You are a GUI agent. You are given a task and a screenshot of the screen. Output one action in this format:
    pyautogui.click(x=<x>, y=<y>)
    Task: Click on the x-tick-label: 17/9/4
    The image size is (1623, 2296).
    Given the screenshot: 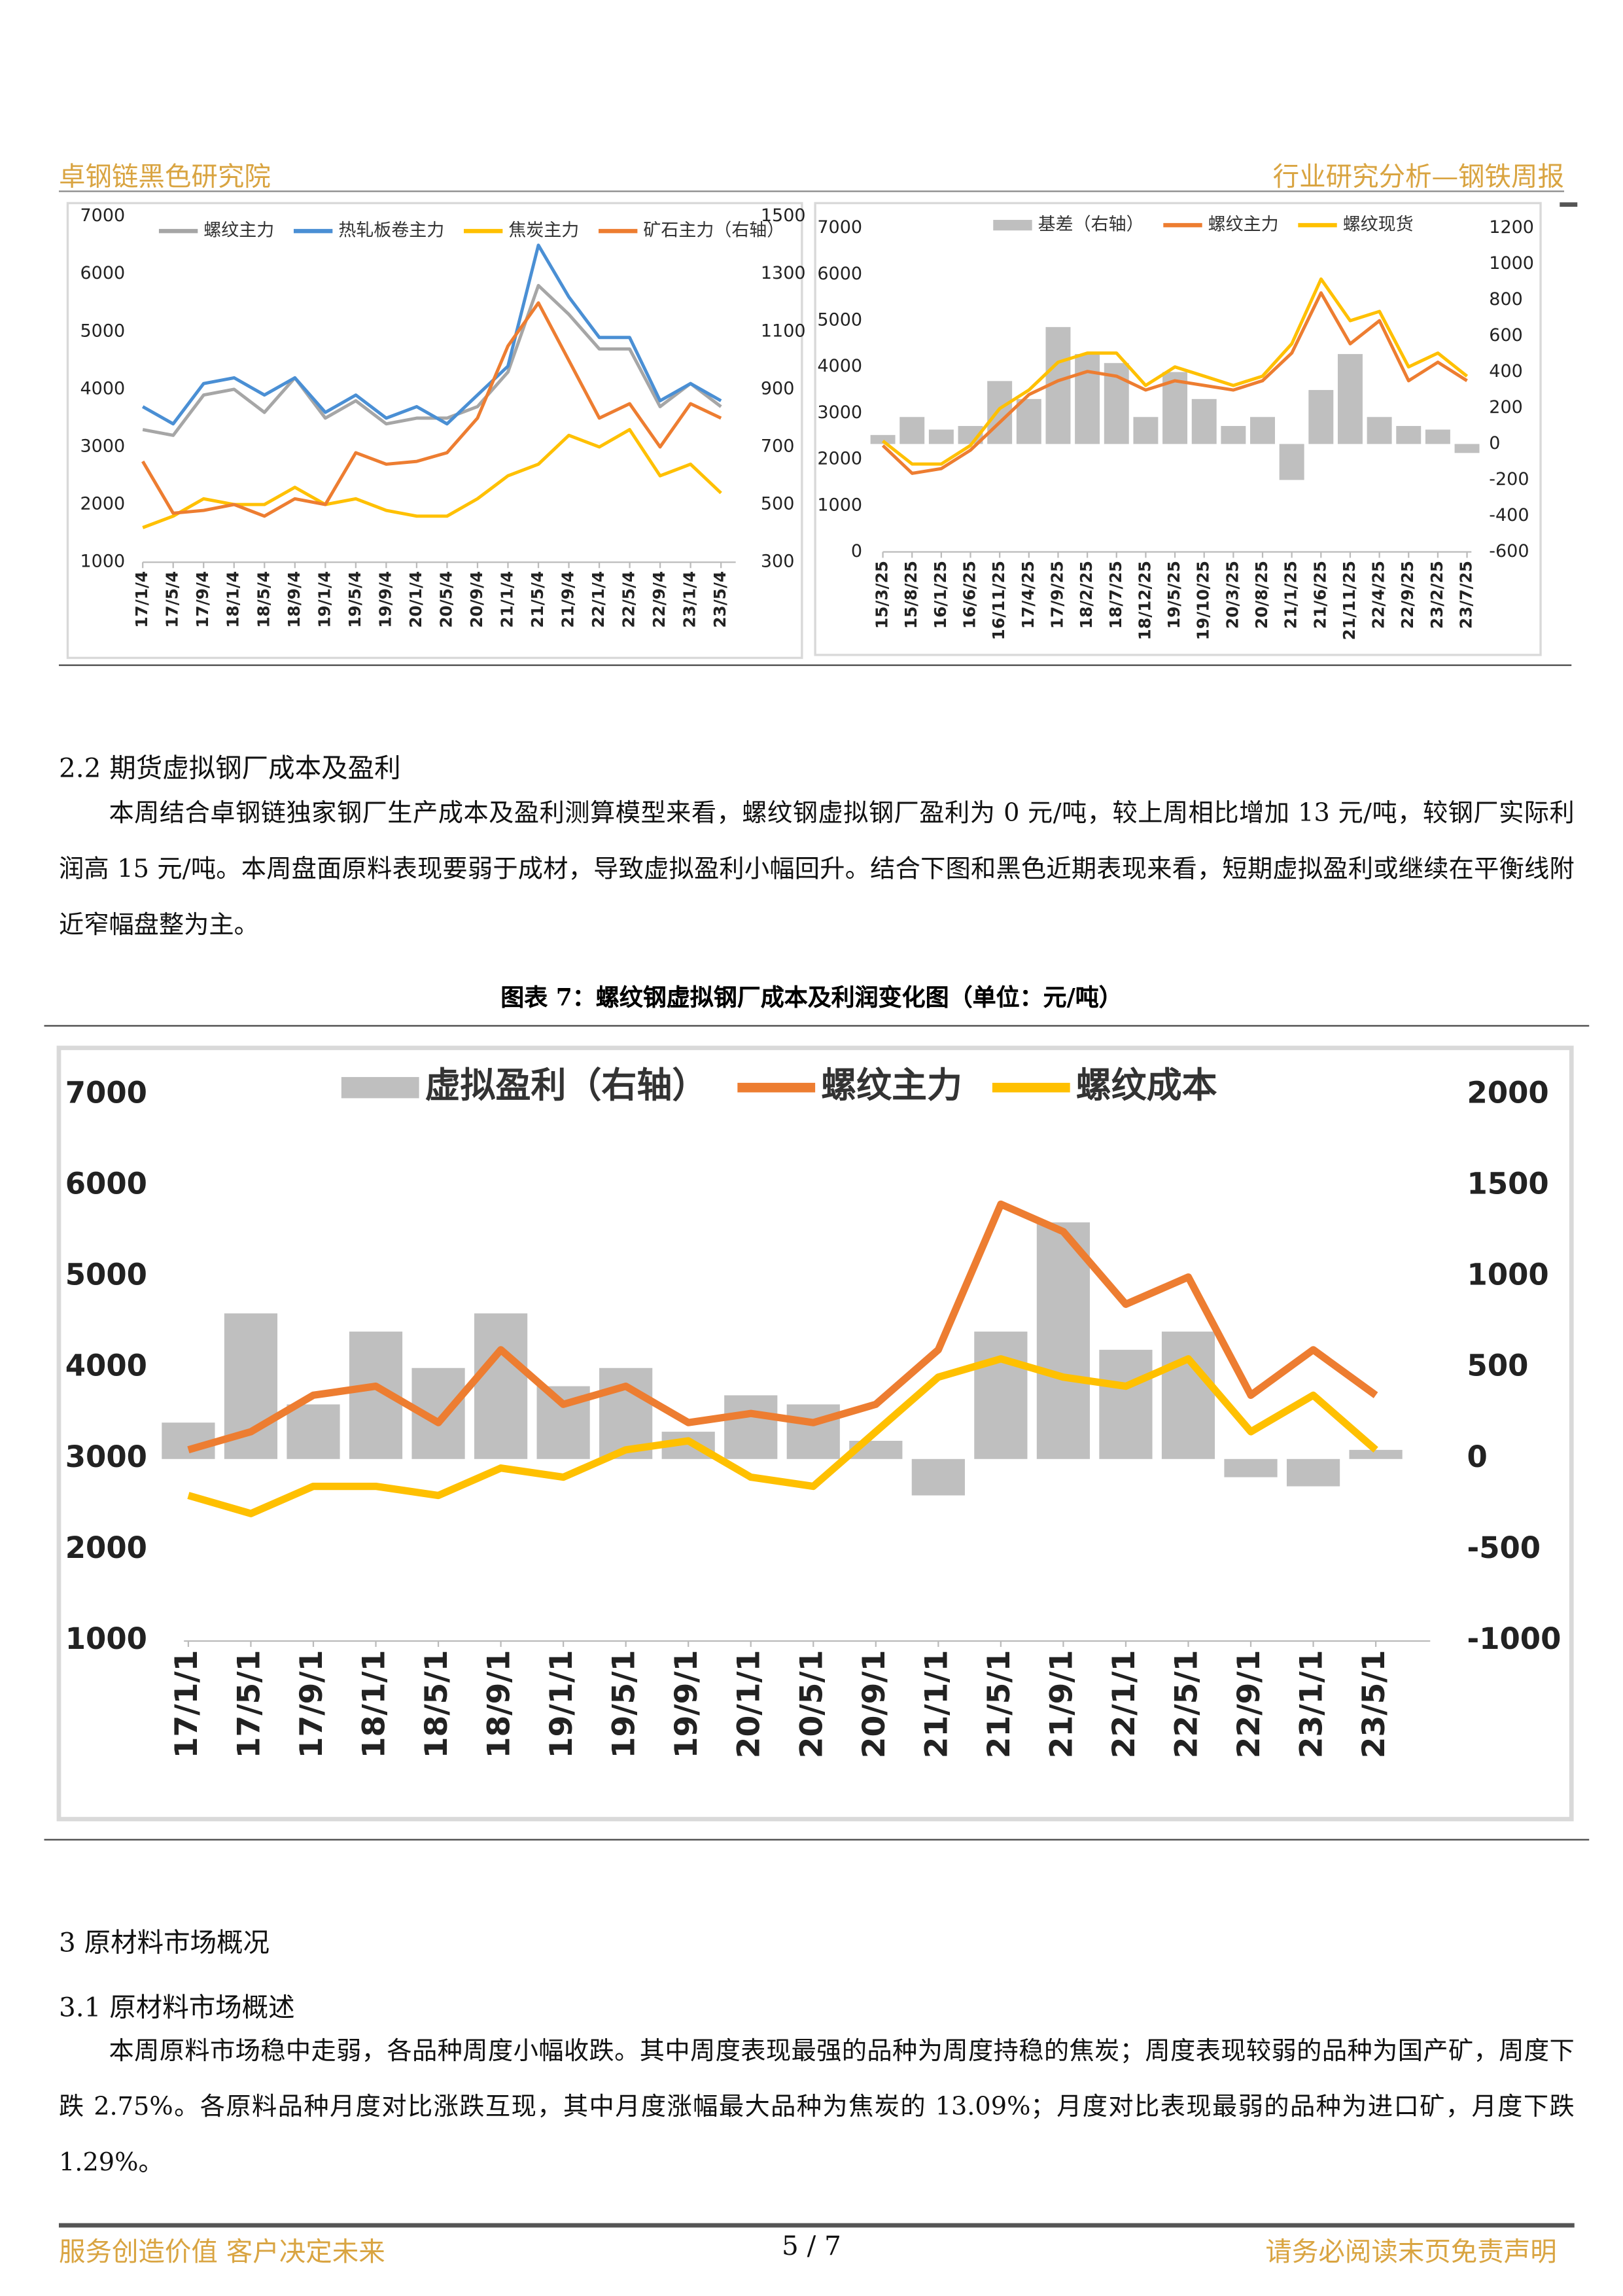 What is the action you would take?
    pyautogui.click(x=203, y=599)
    